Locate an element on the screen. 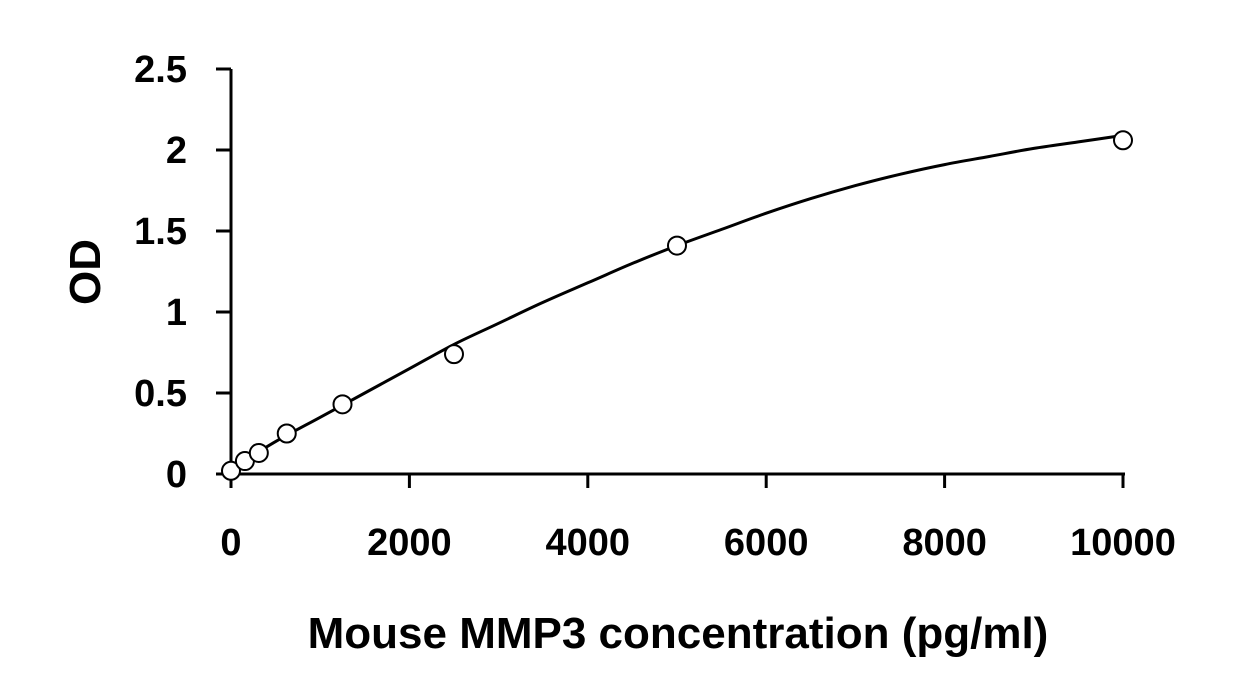 The image size is (1245, 697). y-tick-label: 1 is located at coordinates (176, 313).